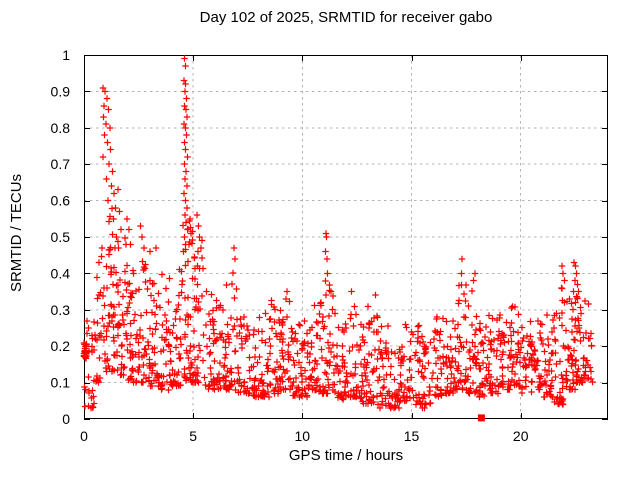 Image resolution: width=640 pixels, height=480 pixels. Describe the element at coordinates (61, 273) in the screenshot. I see `svg-text: 0.4` at that location.